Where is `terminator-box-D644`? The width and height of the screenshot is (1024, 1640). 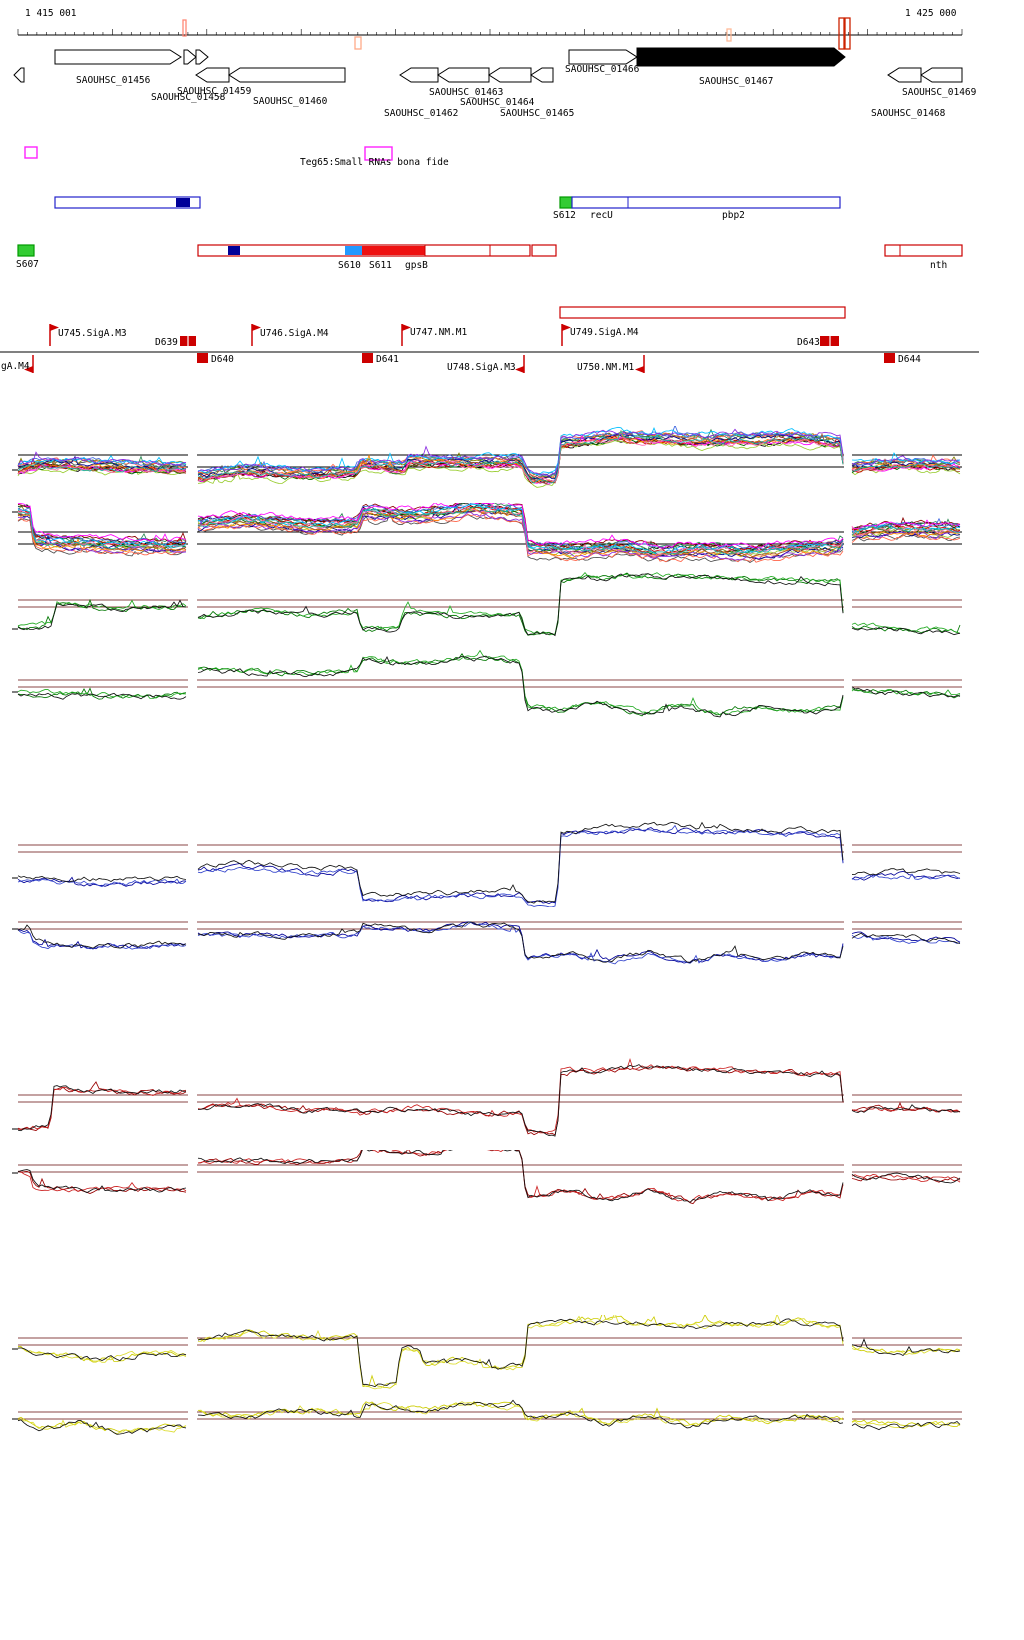
terminator-box-D644 is located at coordinates (889, 358).